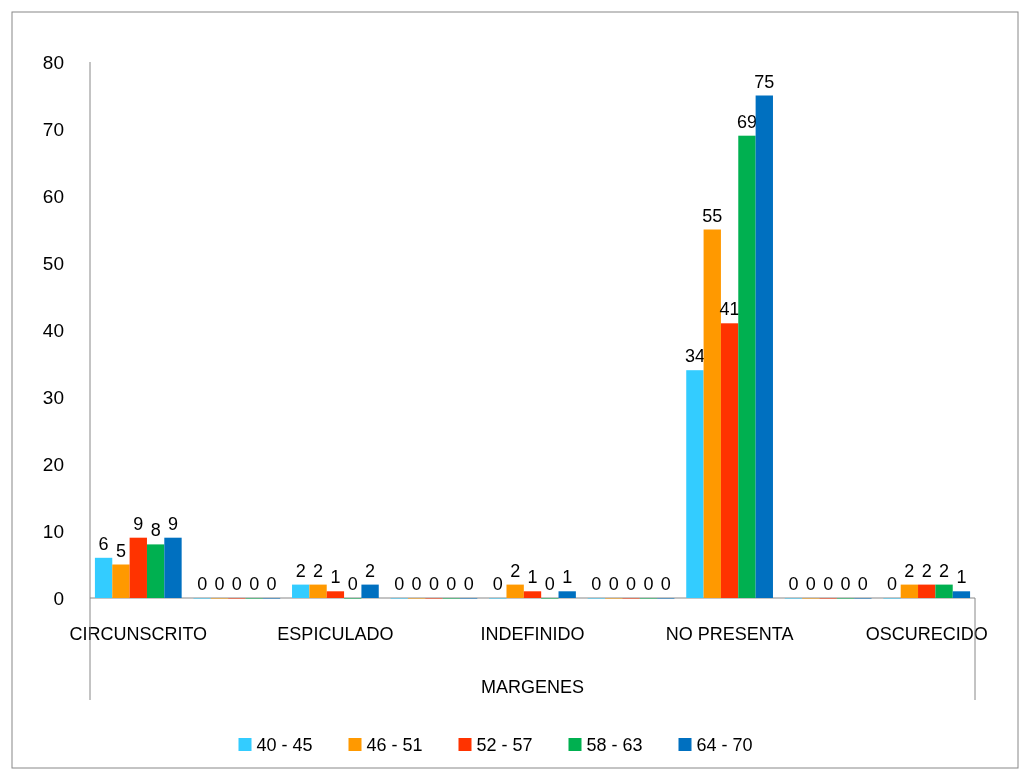 This screenshot has width=1027, height=778. What do you see at coordinates (53, 129) in the screenshot?
I see `y-tick-label: 70` at bounding box center [53, 129].